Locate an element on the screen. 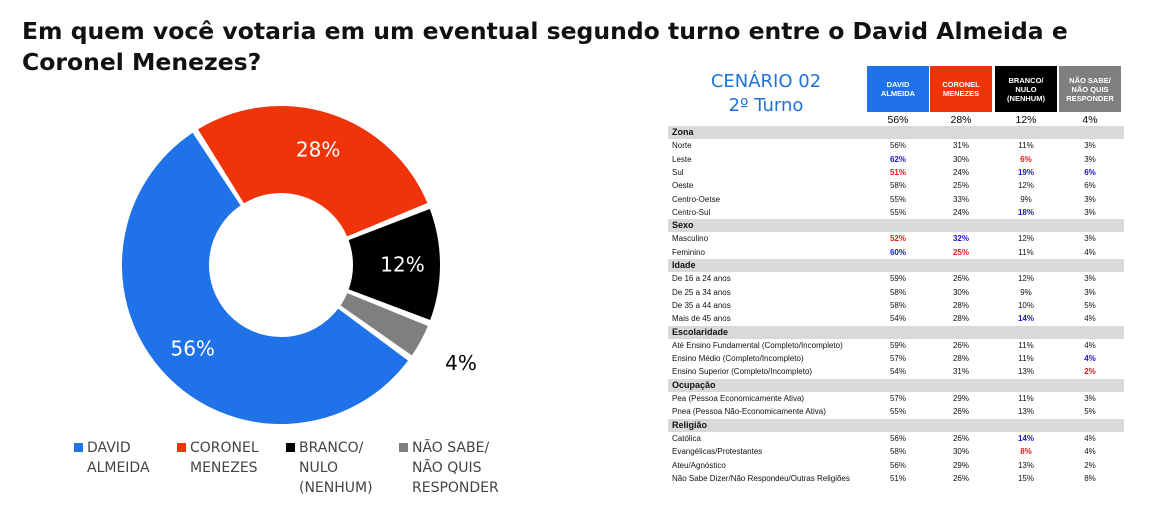  column-header-david-almeida: DAVID ALMEIDA is located at coordinates (898, 89).